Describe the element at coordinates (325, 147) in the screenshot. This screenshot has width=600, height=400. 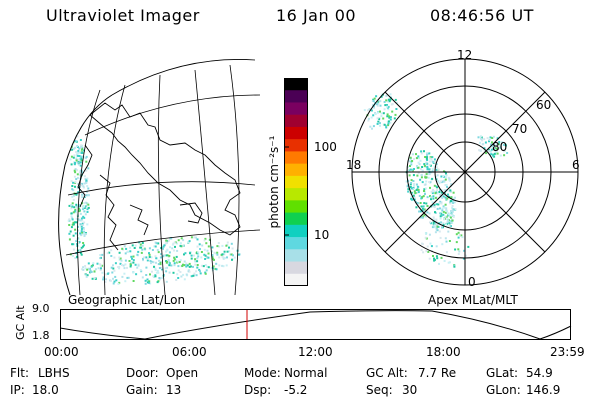
I see `colorbar-tick-100: 100` at that location.